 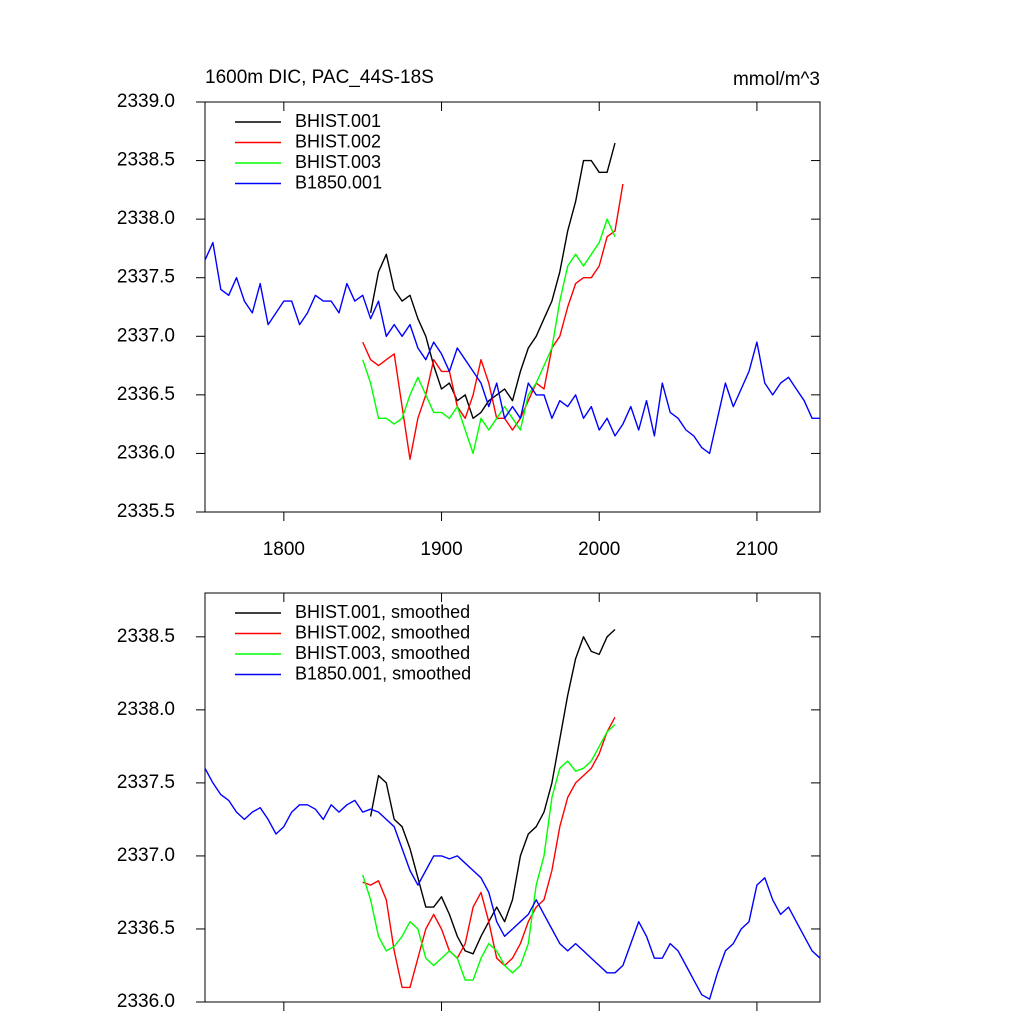 I want to click on legend-label: BHIST.003, so click(x=338, y=162).